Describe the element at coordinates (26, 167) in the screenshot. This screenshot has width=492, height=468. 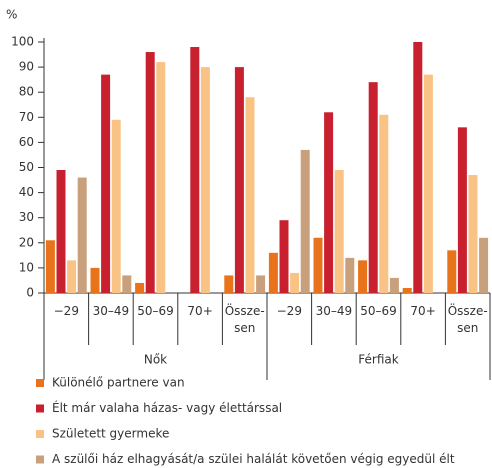
I see `y-tick-label: 50` at that location.